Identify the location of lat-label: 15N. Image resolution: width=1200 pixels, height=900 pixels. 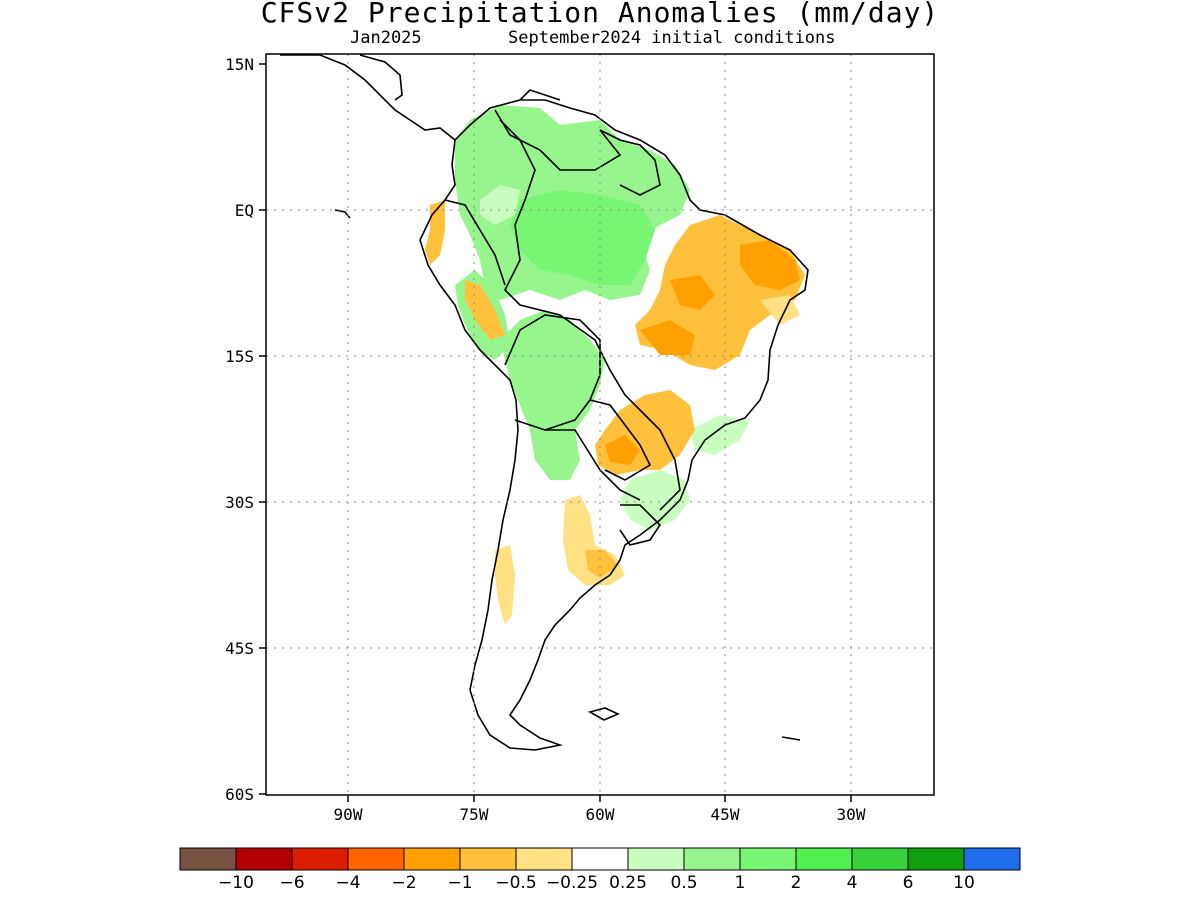
(239, 64).